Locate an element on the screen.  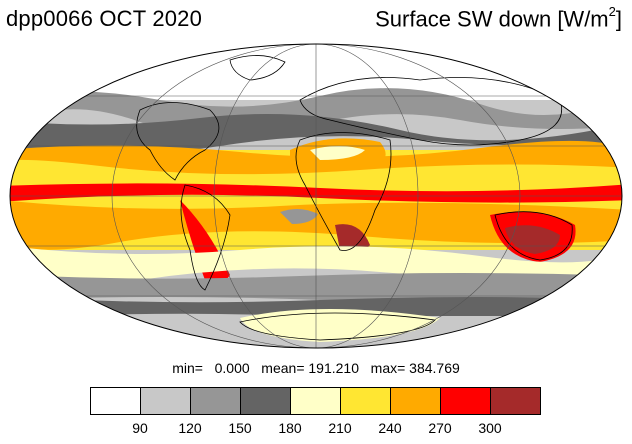
colorbar-tick-label: 240 is located at coordinates (390, 428).